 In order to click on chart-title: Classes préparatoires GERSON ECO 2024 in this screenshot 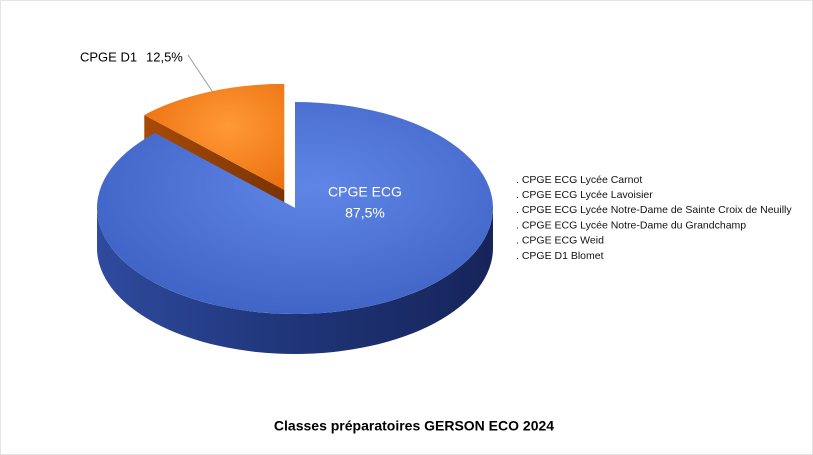, I will do `click(414, 426)`.